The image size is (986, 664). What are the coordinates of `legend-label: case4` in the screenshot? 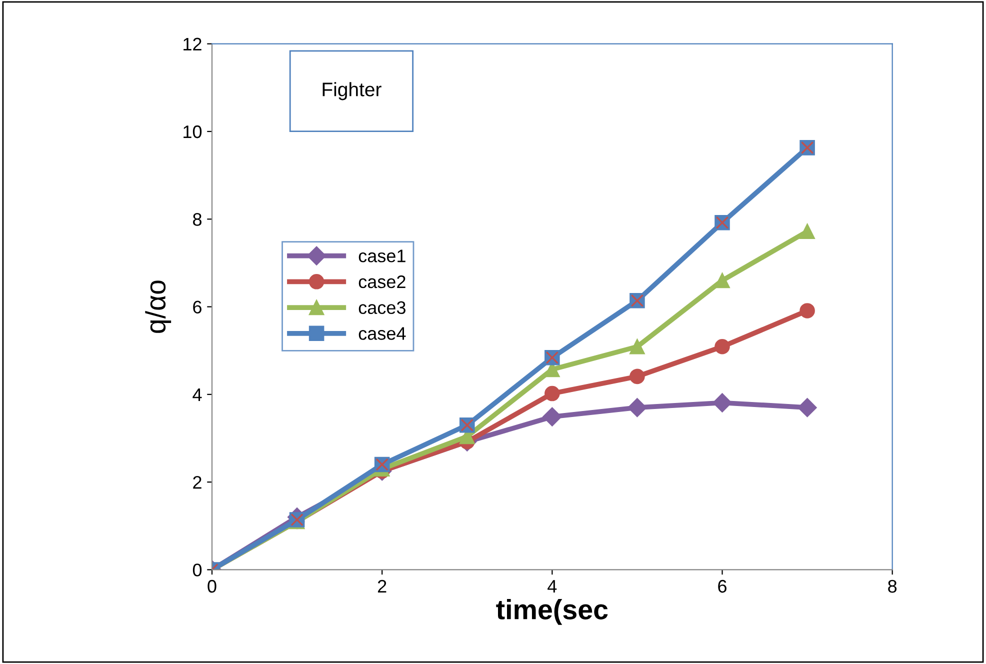 It's located at (382, 333).